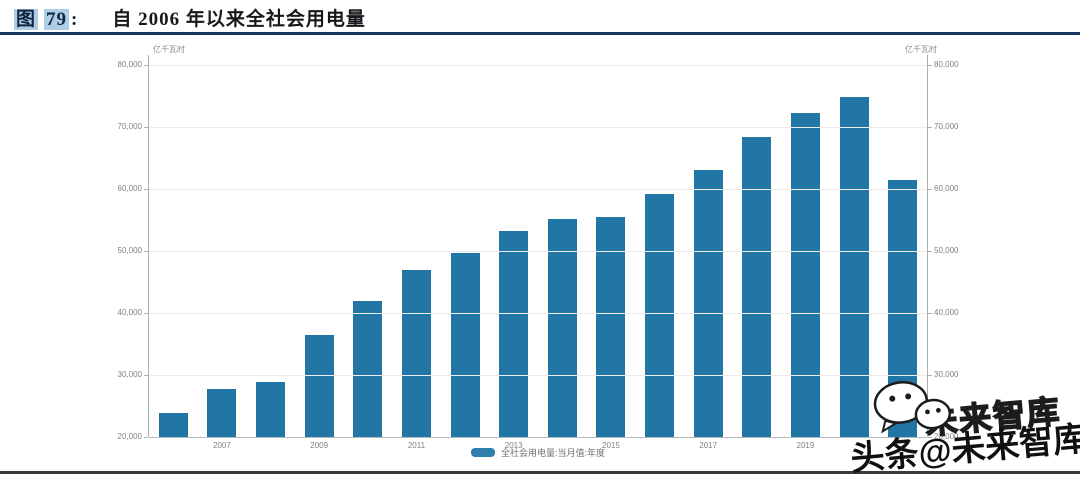 This screenshot has width=1080, height=480. What do you see at coordinates (129, 436) in the screenshot?
I see `y-tick-label-left: 20,000` at bounding box center [129, 436].